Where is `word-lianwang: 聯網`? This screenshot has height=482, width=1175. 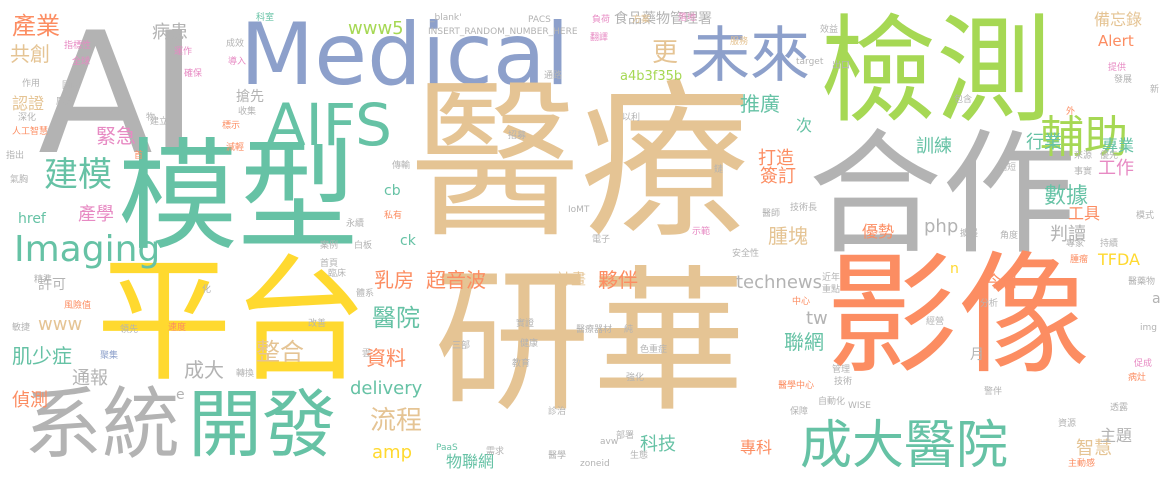
word-lianwang: 聯網 is located at coordinates (804, 342).